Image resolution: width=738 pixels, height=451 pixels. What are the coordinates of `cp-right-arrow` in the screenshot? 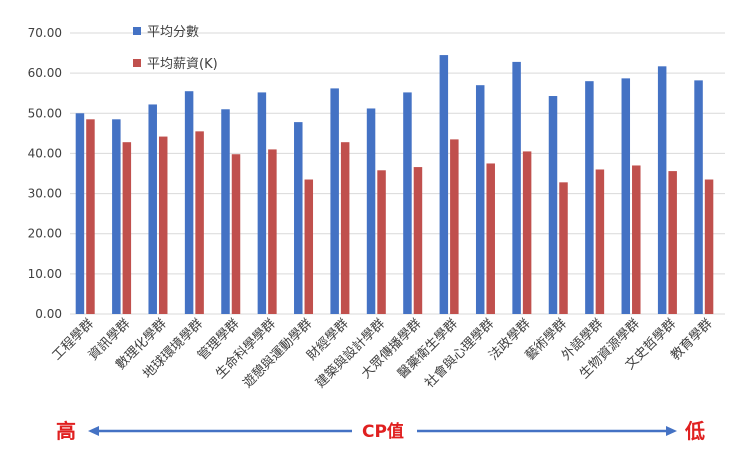 It's located at (547, 431).